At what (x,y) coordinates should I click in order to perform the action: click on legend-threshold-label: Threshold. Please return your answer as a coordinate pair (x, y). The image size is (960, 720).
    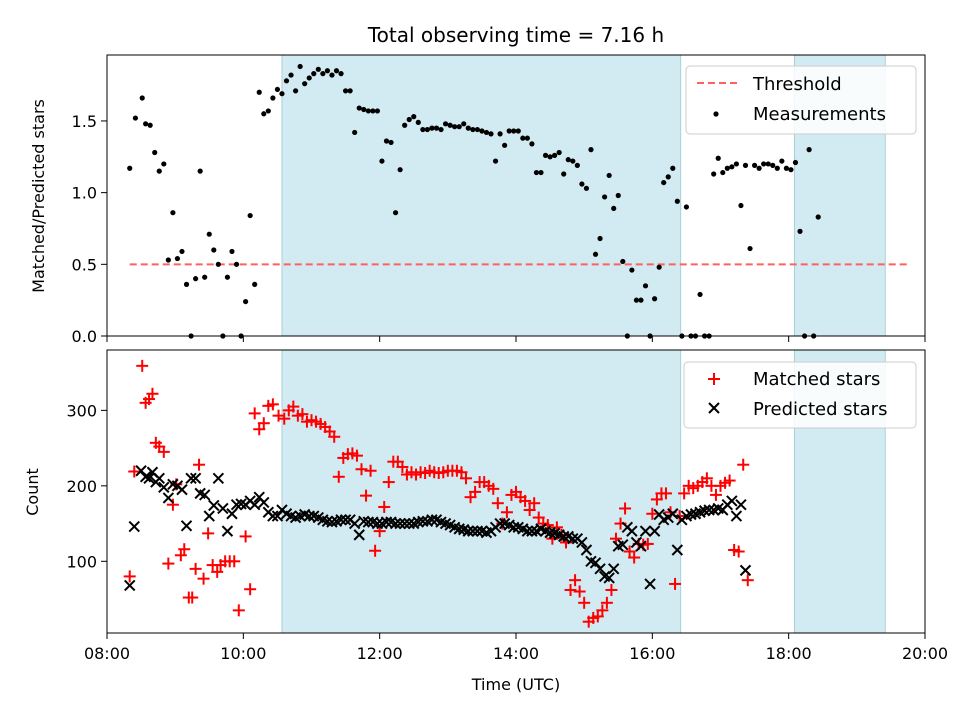
    Looking at the image, I should click on (797, 84).